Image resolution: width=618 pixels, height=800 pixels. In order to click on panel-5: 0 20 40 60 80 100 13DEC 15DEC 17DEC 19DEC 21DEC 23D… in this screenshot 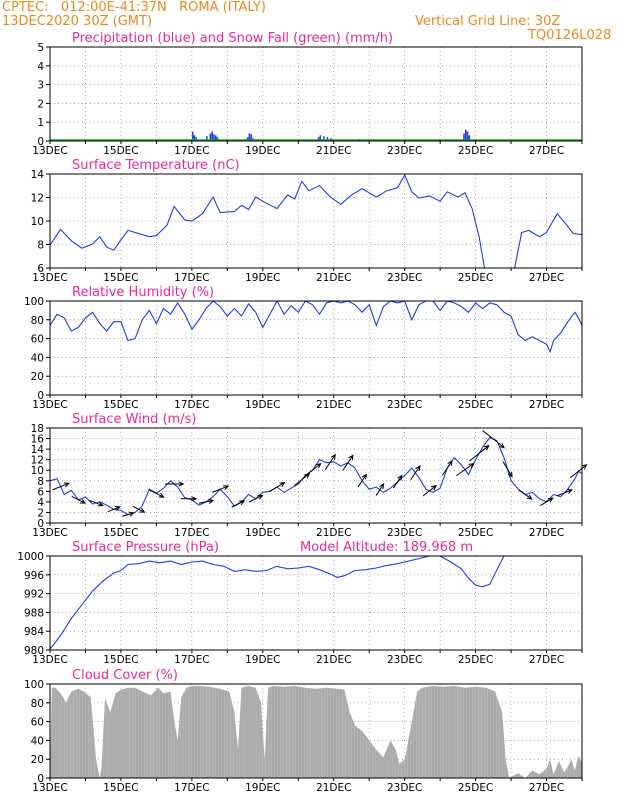, I will do `click(303, 731)`.